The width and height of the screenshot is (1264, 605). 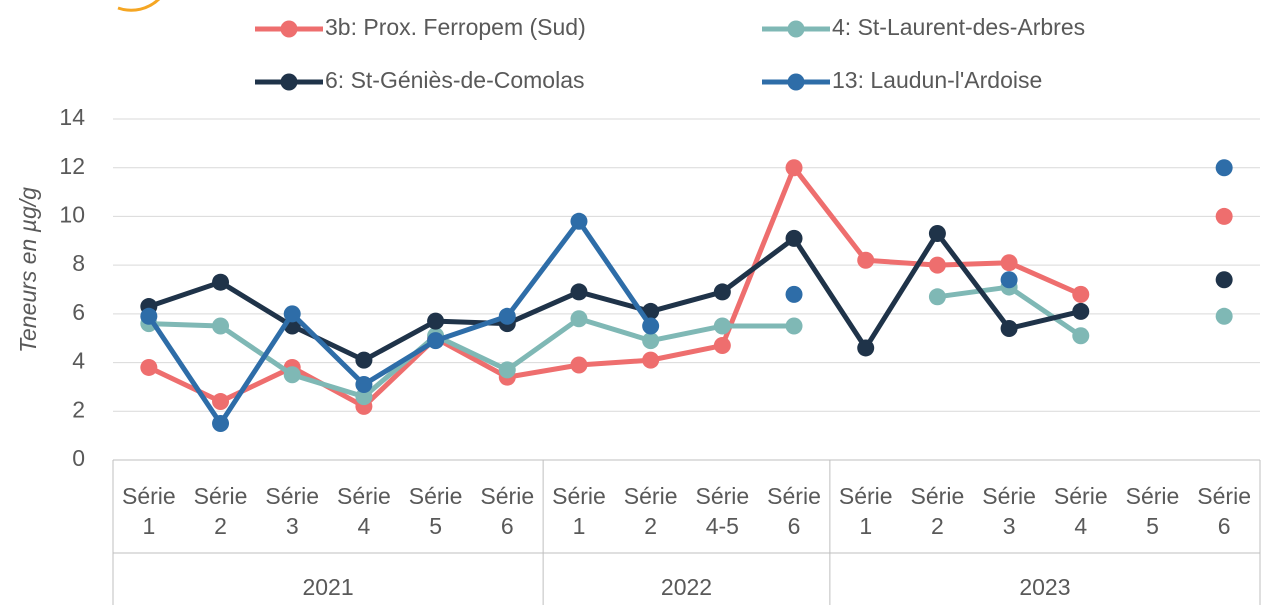 What do you see at coordinates (686, 587) in the screenshot?
I see `group-label: 2022` at bounding box center [686, 587].